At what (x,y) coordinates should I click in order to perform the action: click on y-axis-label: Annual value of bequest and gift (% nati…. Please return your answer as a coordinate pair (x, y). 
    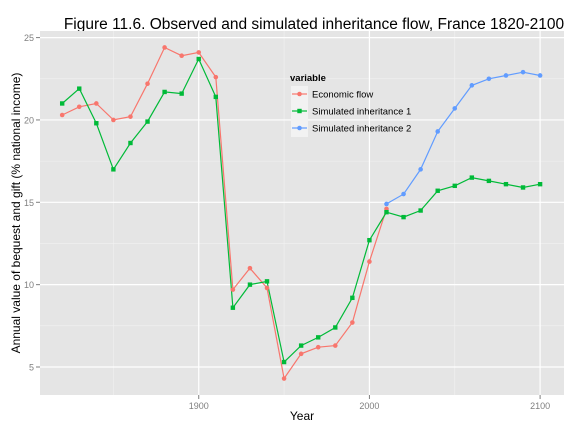
    Looking at the image, I should click on (16, 213).